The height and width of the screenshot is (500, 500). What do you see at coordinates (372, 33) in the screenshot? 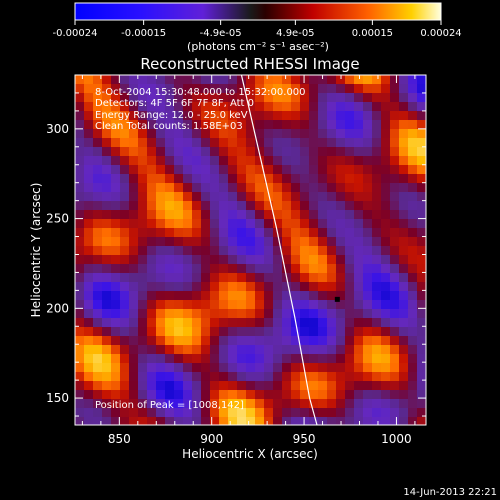
I see `colorbar-tick-label: 0.00015` at bounding box center [372, 33].